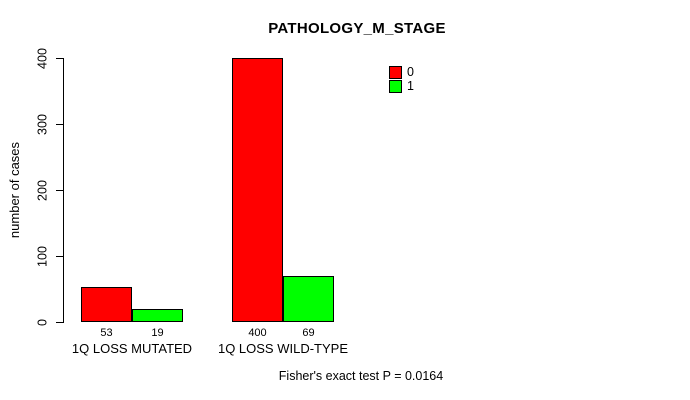  Describe the element at coordinates (257, 333) in the screenshot. I see `bar-value-label: 400` at that location.